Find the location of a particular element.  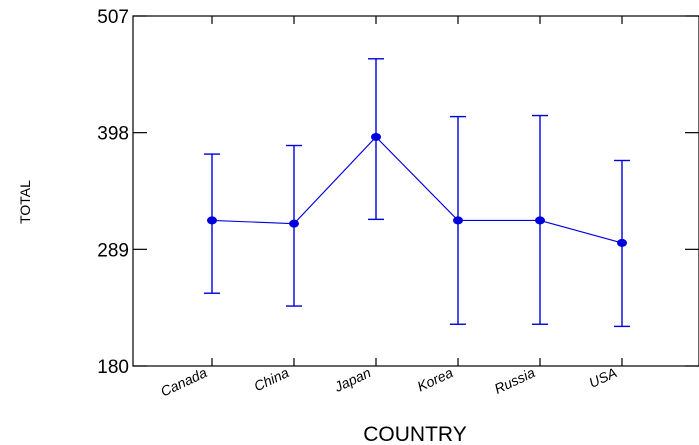

y-axis-title: TOTAL is located at coordinates (25, 202).